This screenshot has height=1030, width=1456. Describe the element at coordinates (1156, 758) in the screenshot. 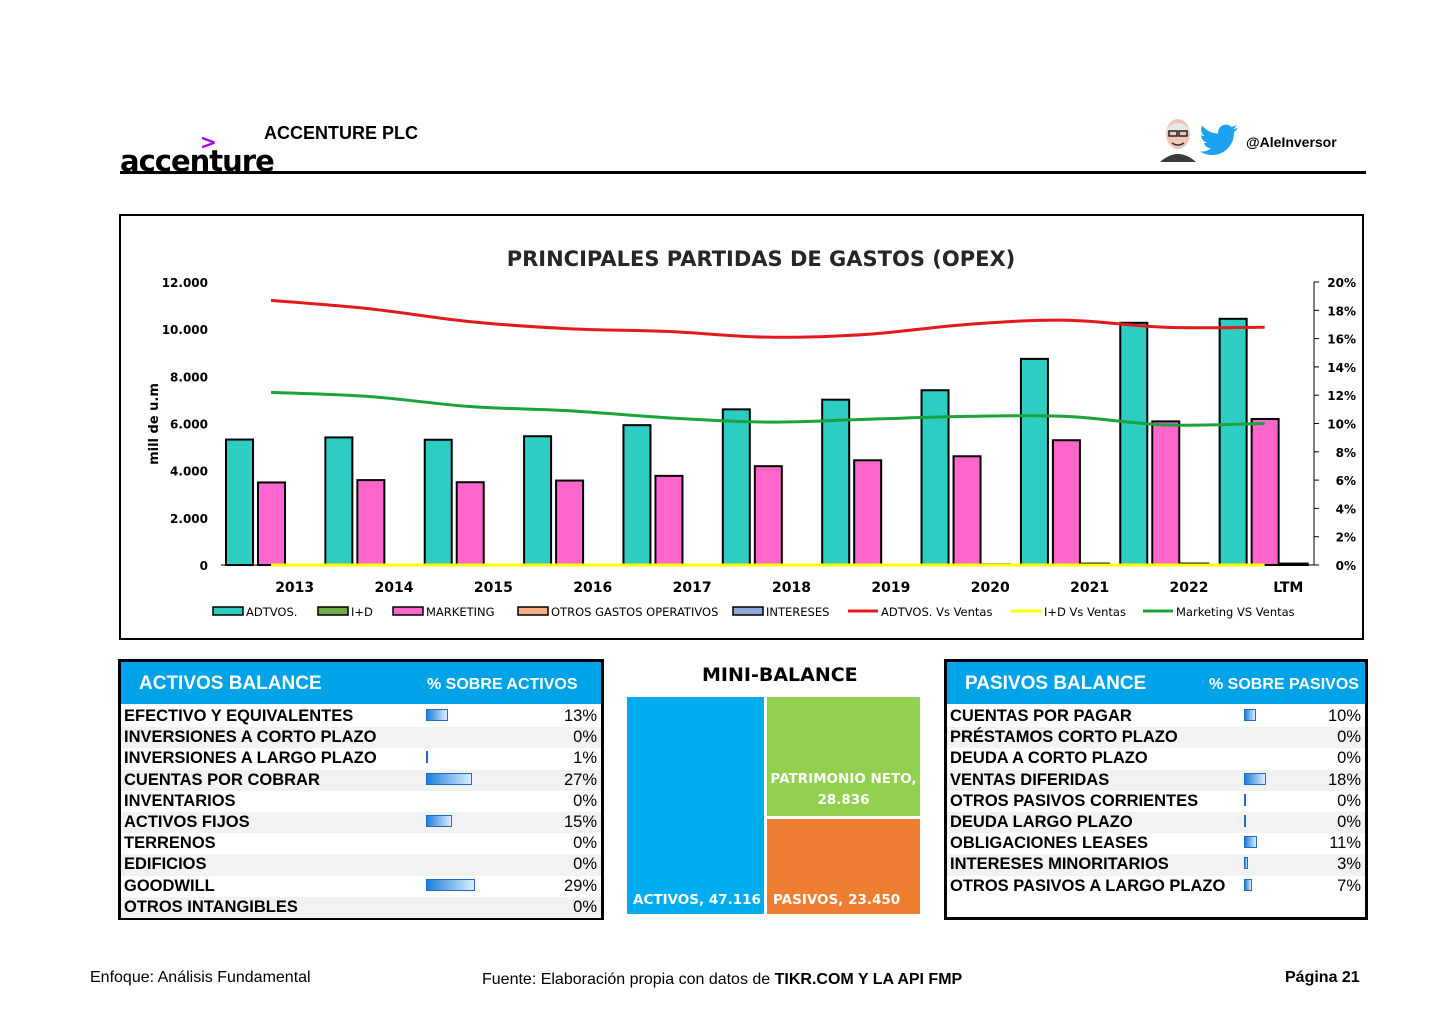

I see `table-row: DEUDA A CORTO PLAZO 0%` at that location.